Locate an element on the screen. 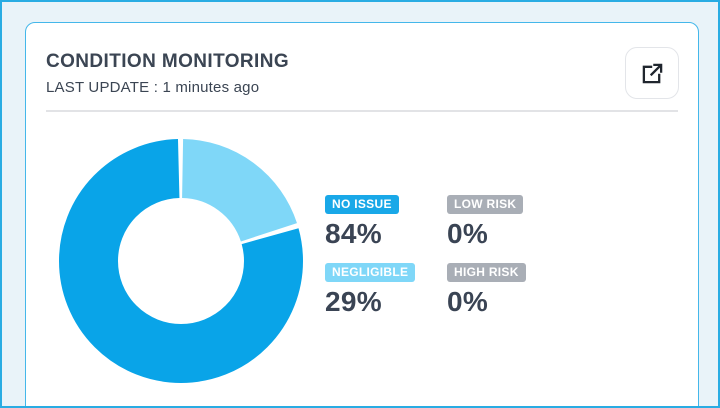 The image size is (720, 408). legend-item-high-risk: HIGH RISK 0% is located at coordinates (486, 297).